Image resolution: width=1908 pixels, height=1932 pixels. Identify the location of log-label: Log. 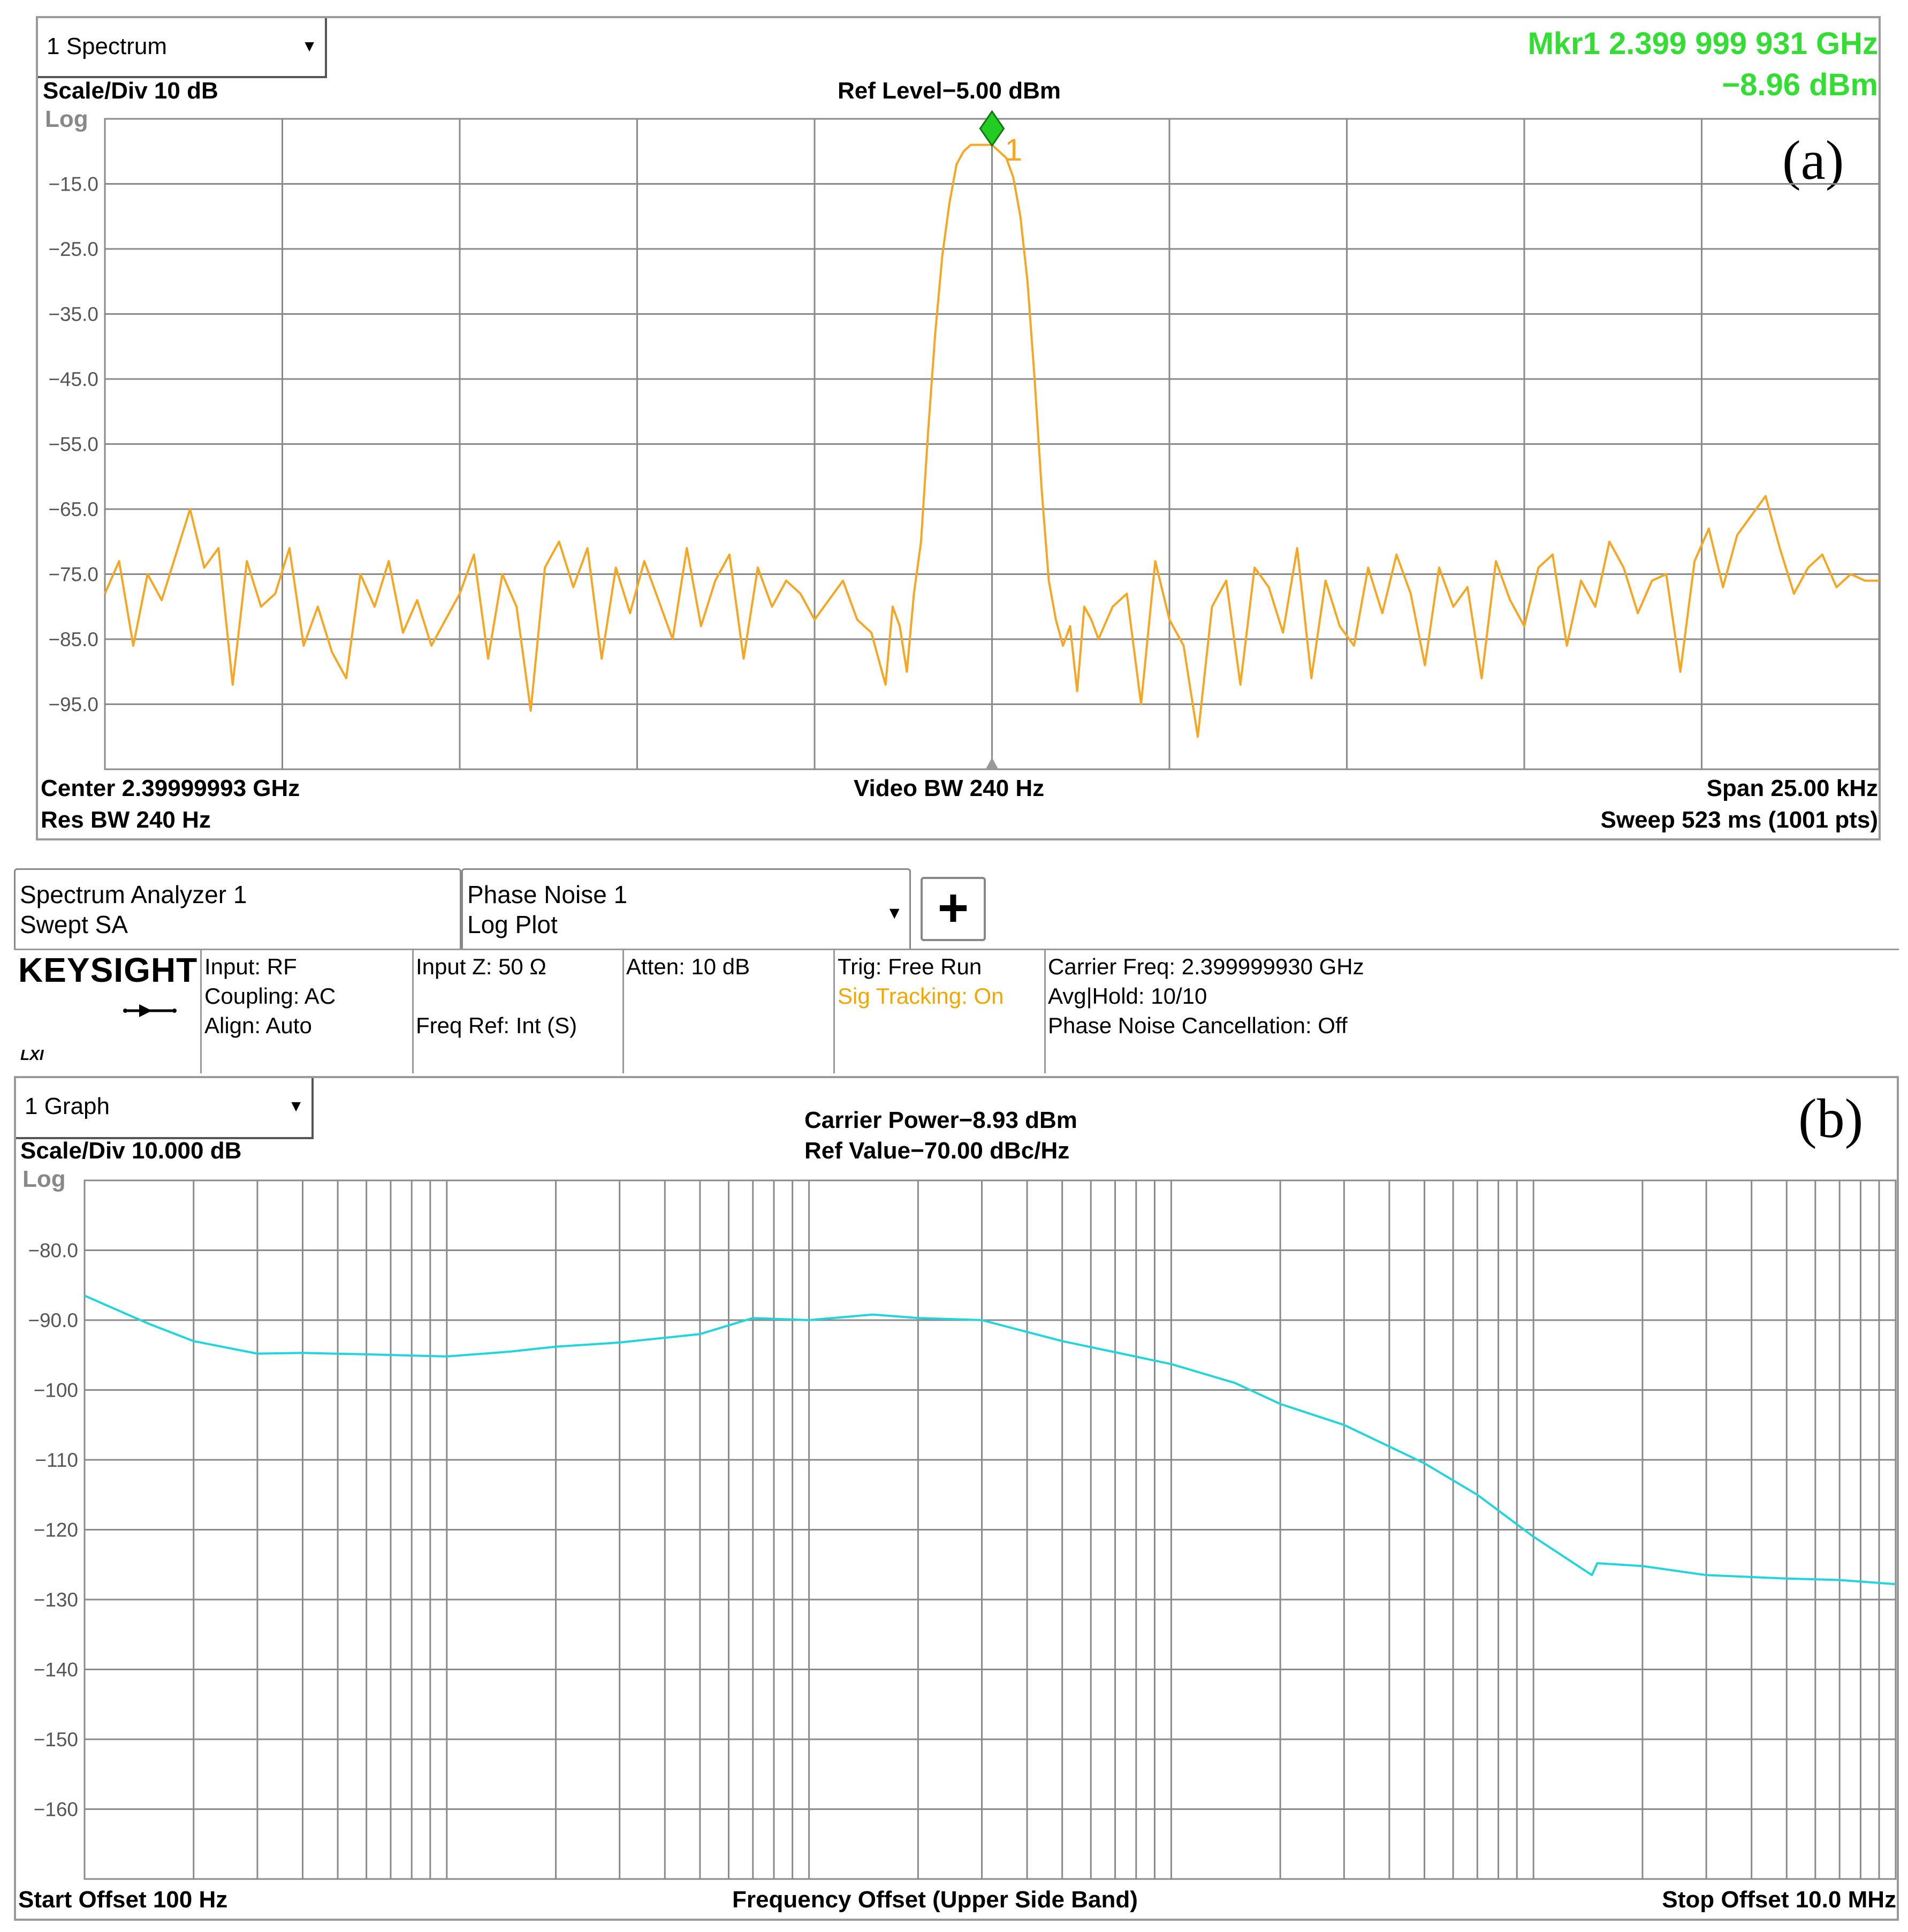
(66, 119).